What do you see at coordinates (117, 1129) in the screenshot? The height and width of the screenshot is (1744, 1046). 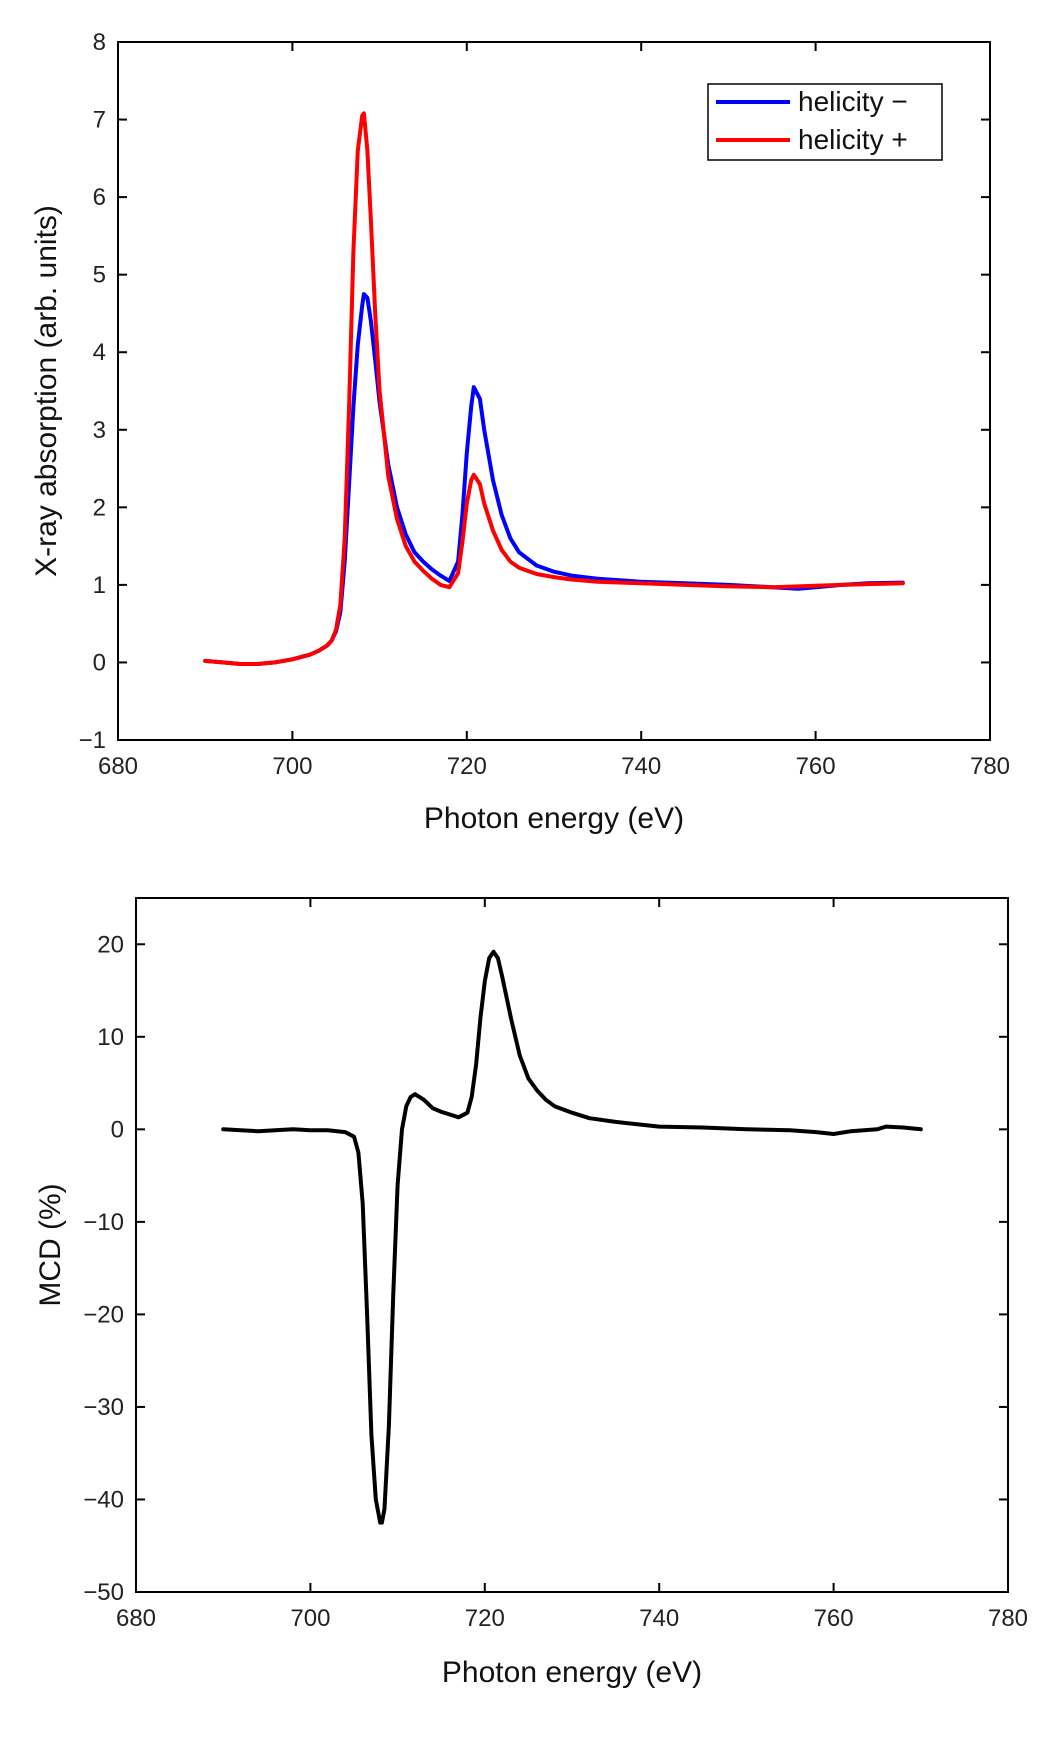 I see `mcd-y-tick-label: 0` at bounding box center [117, 1129].